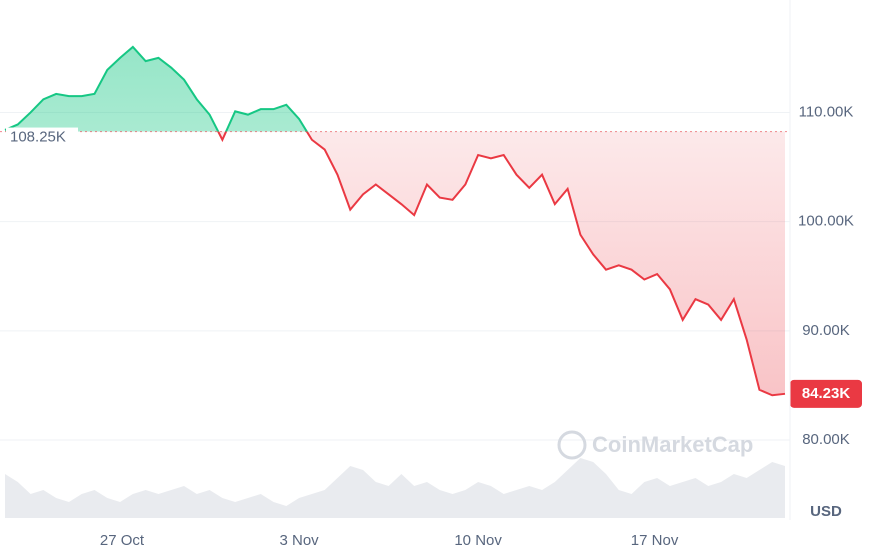 This screenshot has width=869, height=555. Describe the element at coordinates (826, 439) in the screenshot. I see `y-tick-label: 80.00K` at that location.